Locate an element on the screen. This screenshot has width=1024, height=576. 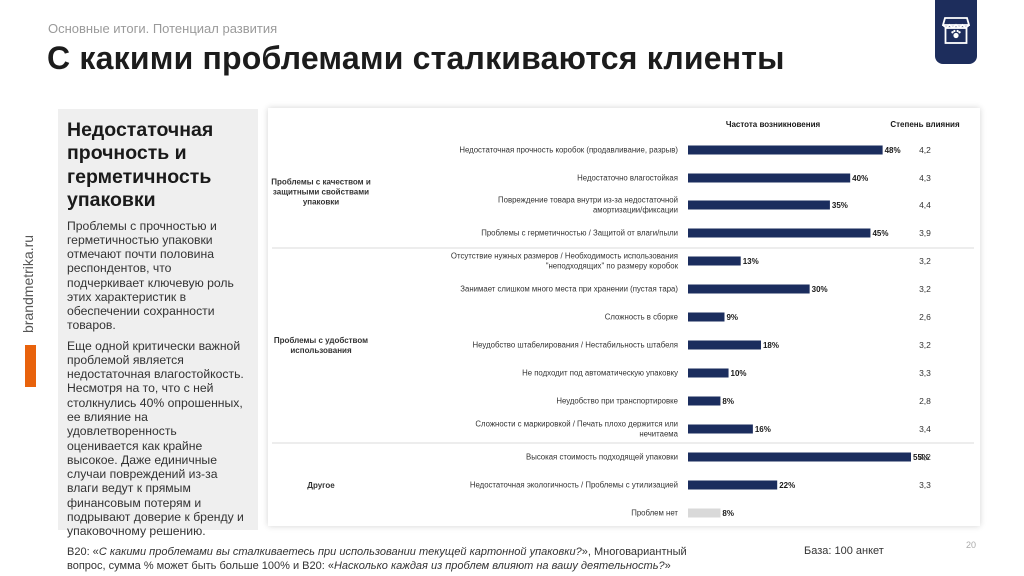
bar-value-label: 22% is located at coordinates (787, 485).